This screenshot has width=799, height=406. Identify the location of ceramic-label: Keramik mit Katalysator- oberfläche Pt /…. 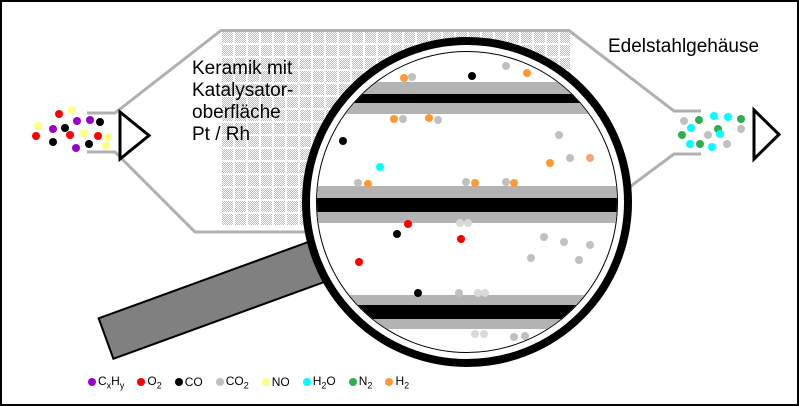
(242, 102).